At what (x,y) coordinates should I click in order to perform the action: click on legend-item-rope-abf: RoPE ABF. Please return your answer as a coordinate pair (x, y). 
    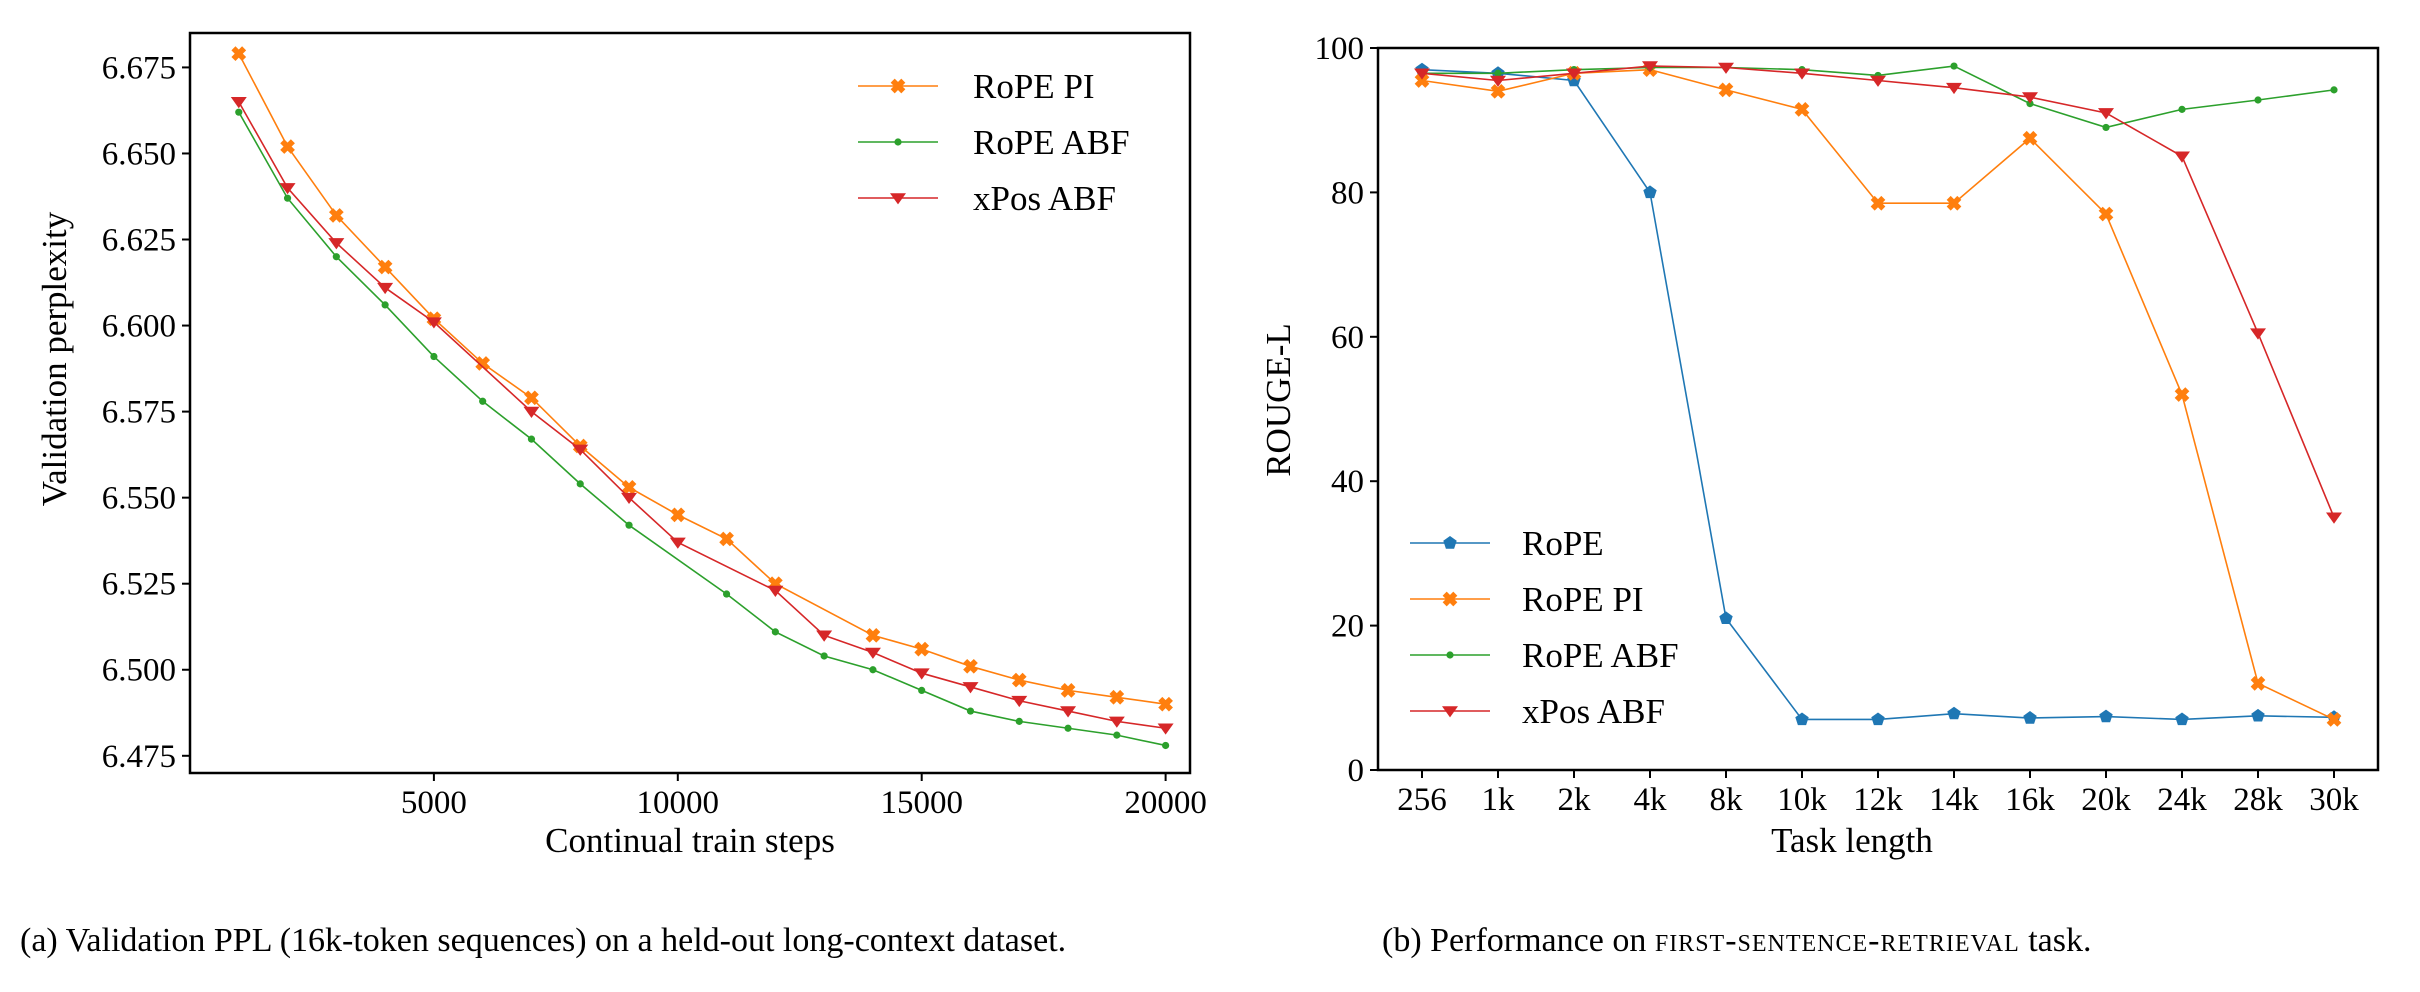
    Looking at the image, I should click on (1544, 655).